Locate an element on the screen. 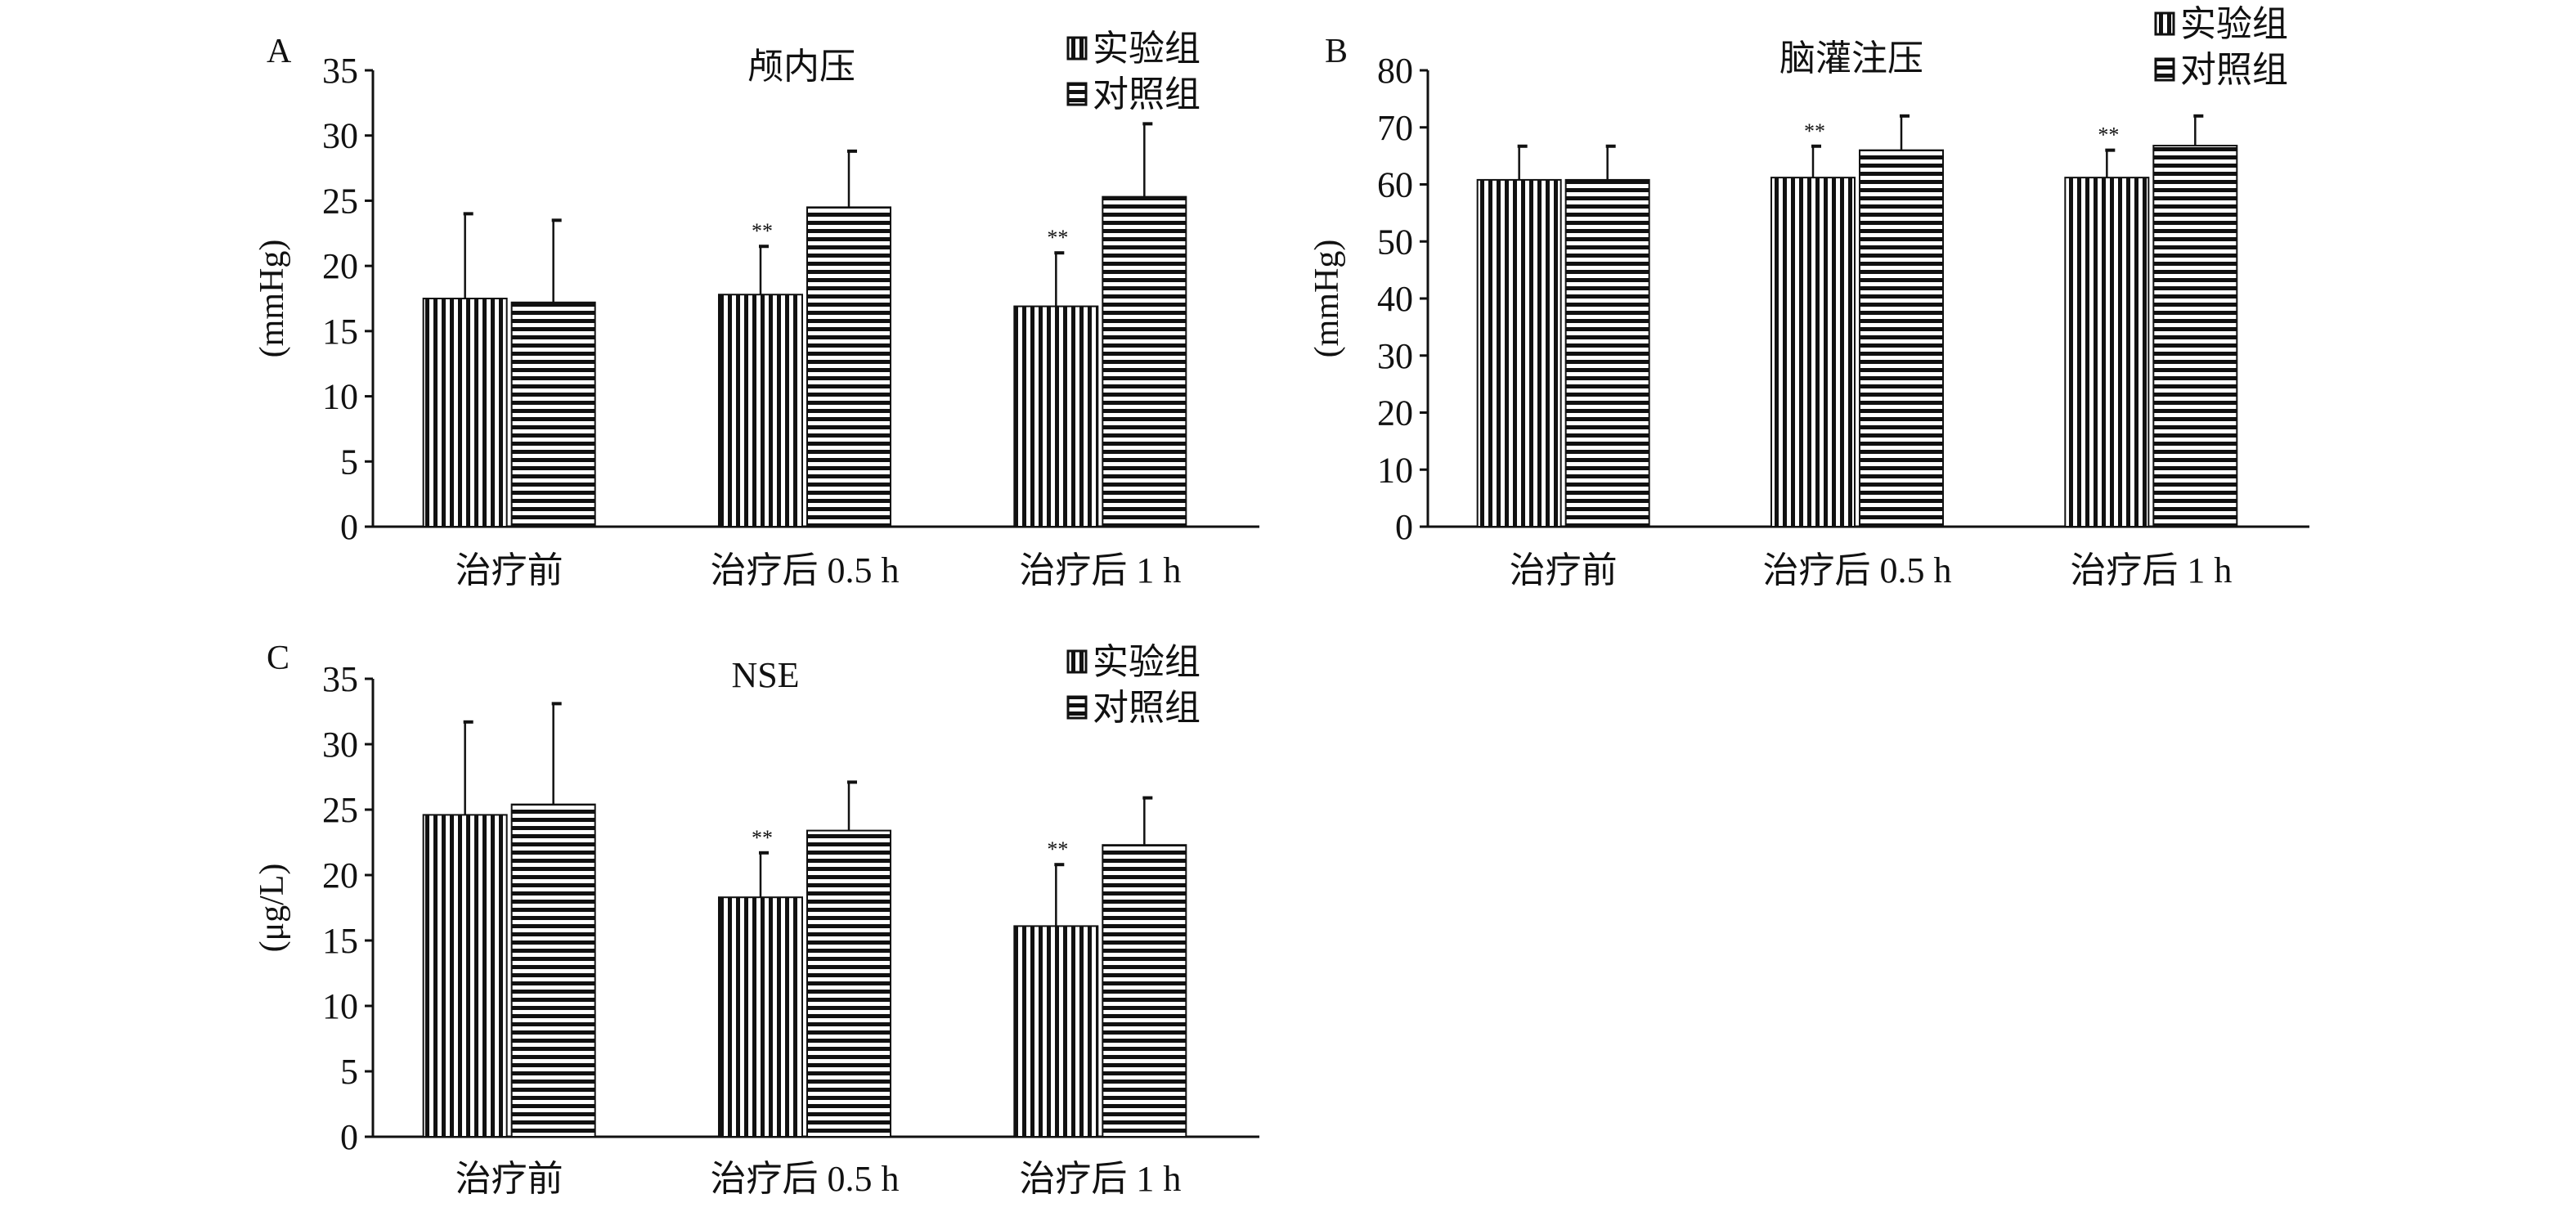 The height and width of the screenshot is (1212, 2576). y-tick-label: 70 is located at coordinates (1395, 128).